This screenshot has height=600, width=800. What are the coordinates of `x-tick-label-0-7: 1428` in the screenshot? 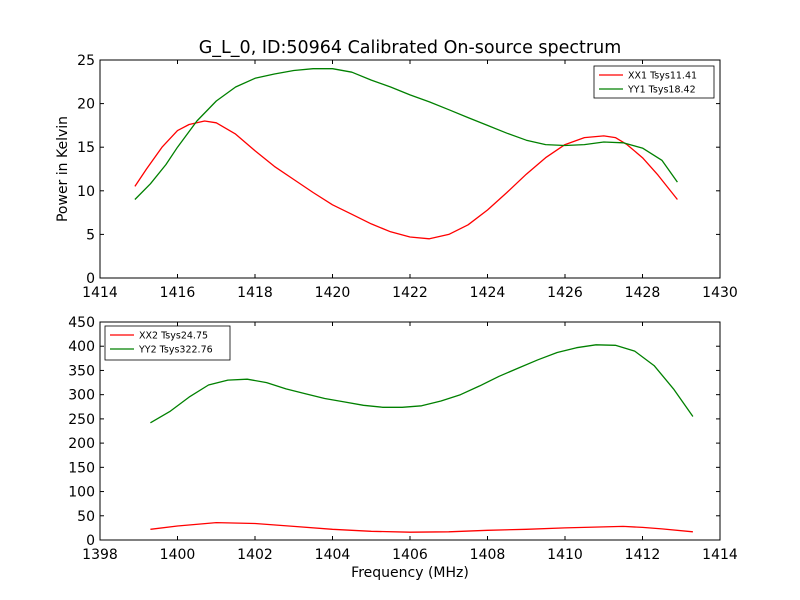 It's located at (643, 293).